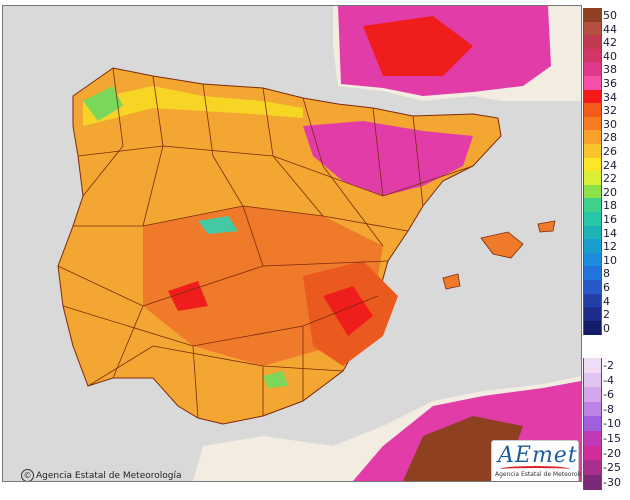 Image resolution: width=630 pixels, height=500 pixels. Describe the element at coordinates (218, 225) in the screenshot. I see `central-mountains-zone` at that location.